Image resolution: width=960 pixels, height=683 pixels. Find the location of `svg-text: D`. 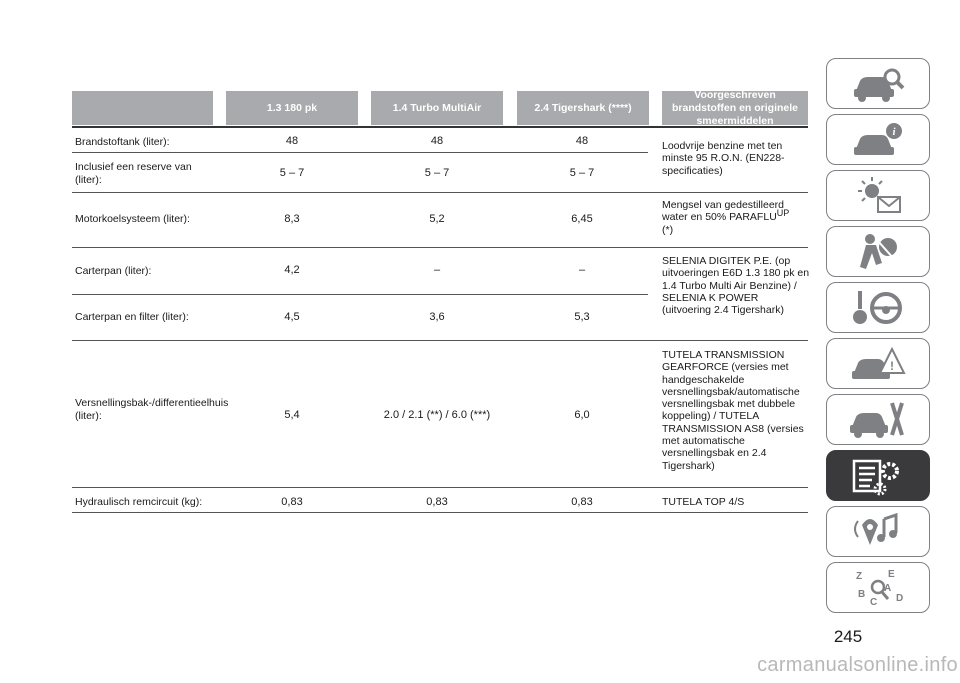

svg-text: D is located at coordinates (899, 598).